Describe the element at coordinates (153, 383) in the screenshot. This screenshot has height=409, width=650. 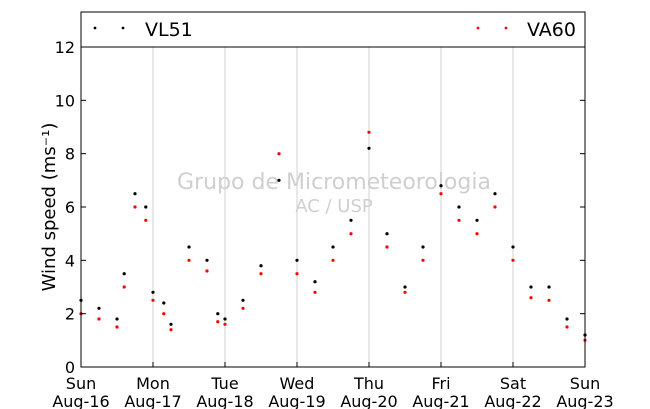
I see `x-tick-label-day: Mon` at that location.